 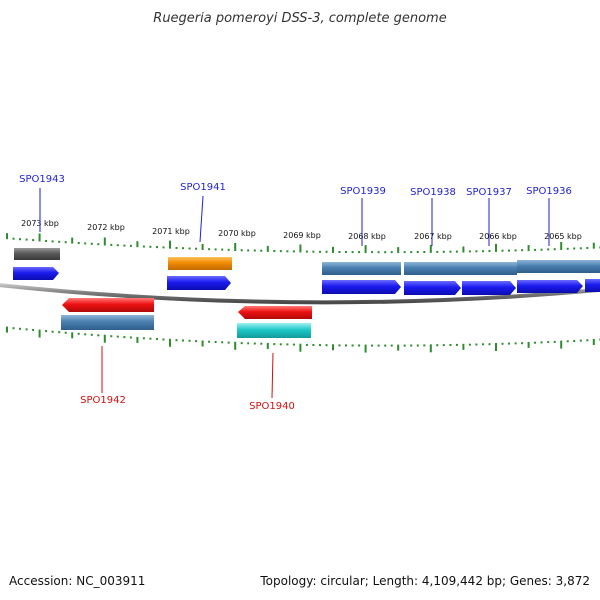 I want to click on kbp-label-2066: 2066 kbp, so click(x=498, y=236).